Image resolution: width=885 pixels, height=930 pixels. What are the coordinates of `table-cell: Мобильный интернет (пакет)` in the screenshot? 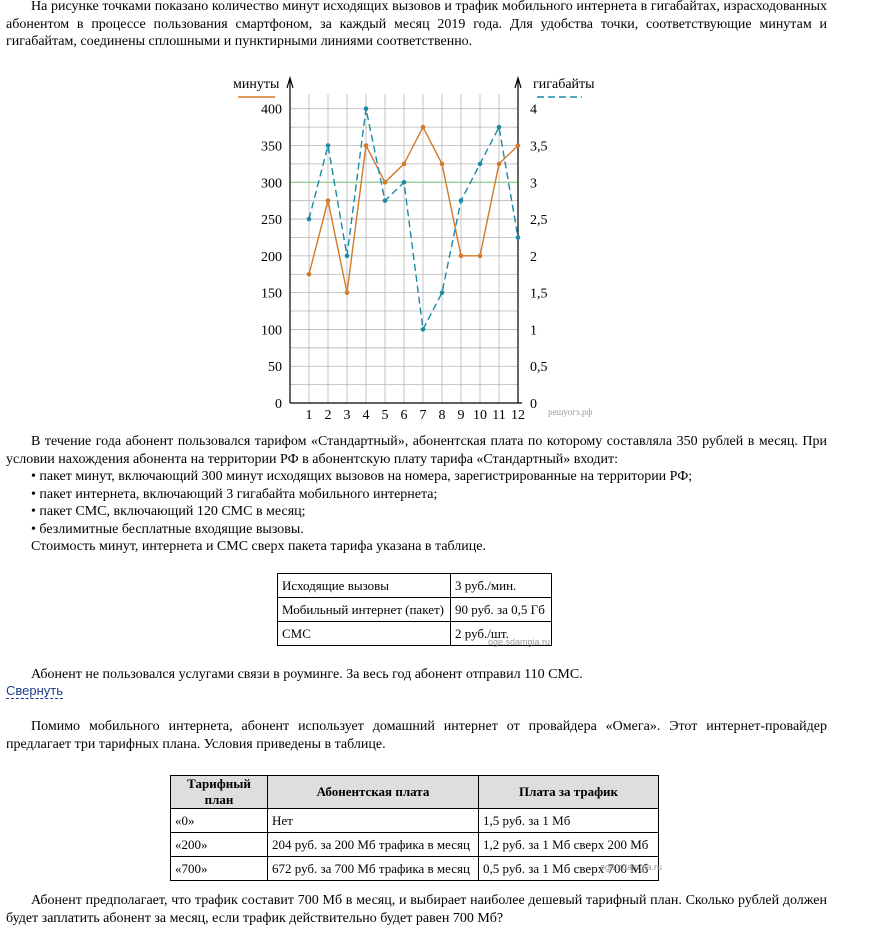 It's located at (364, 609).